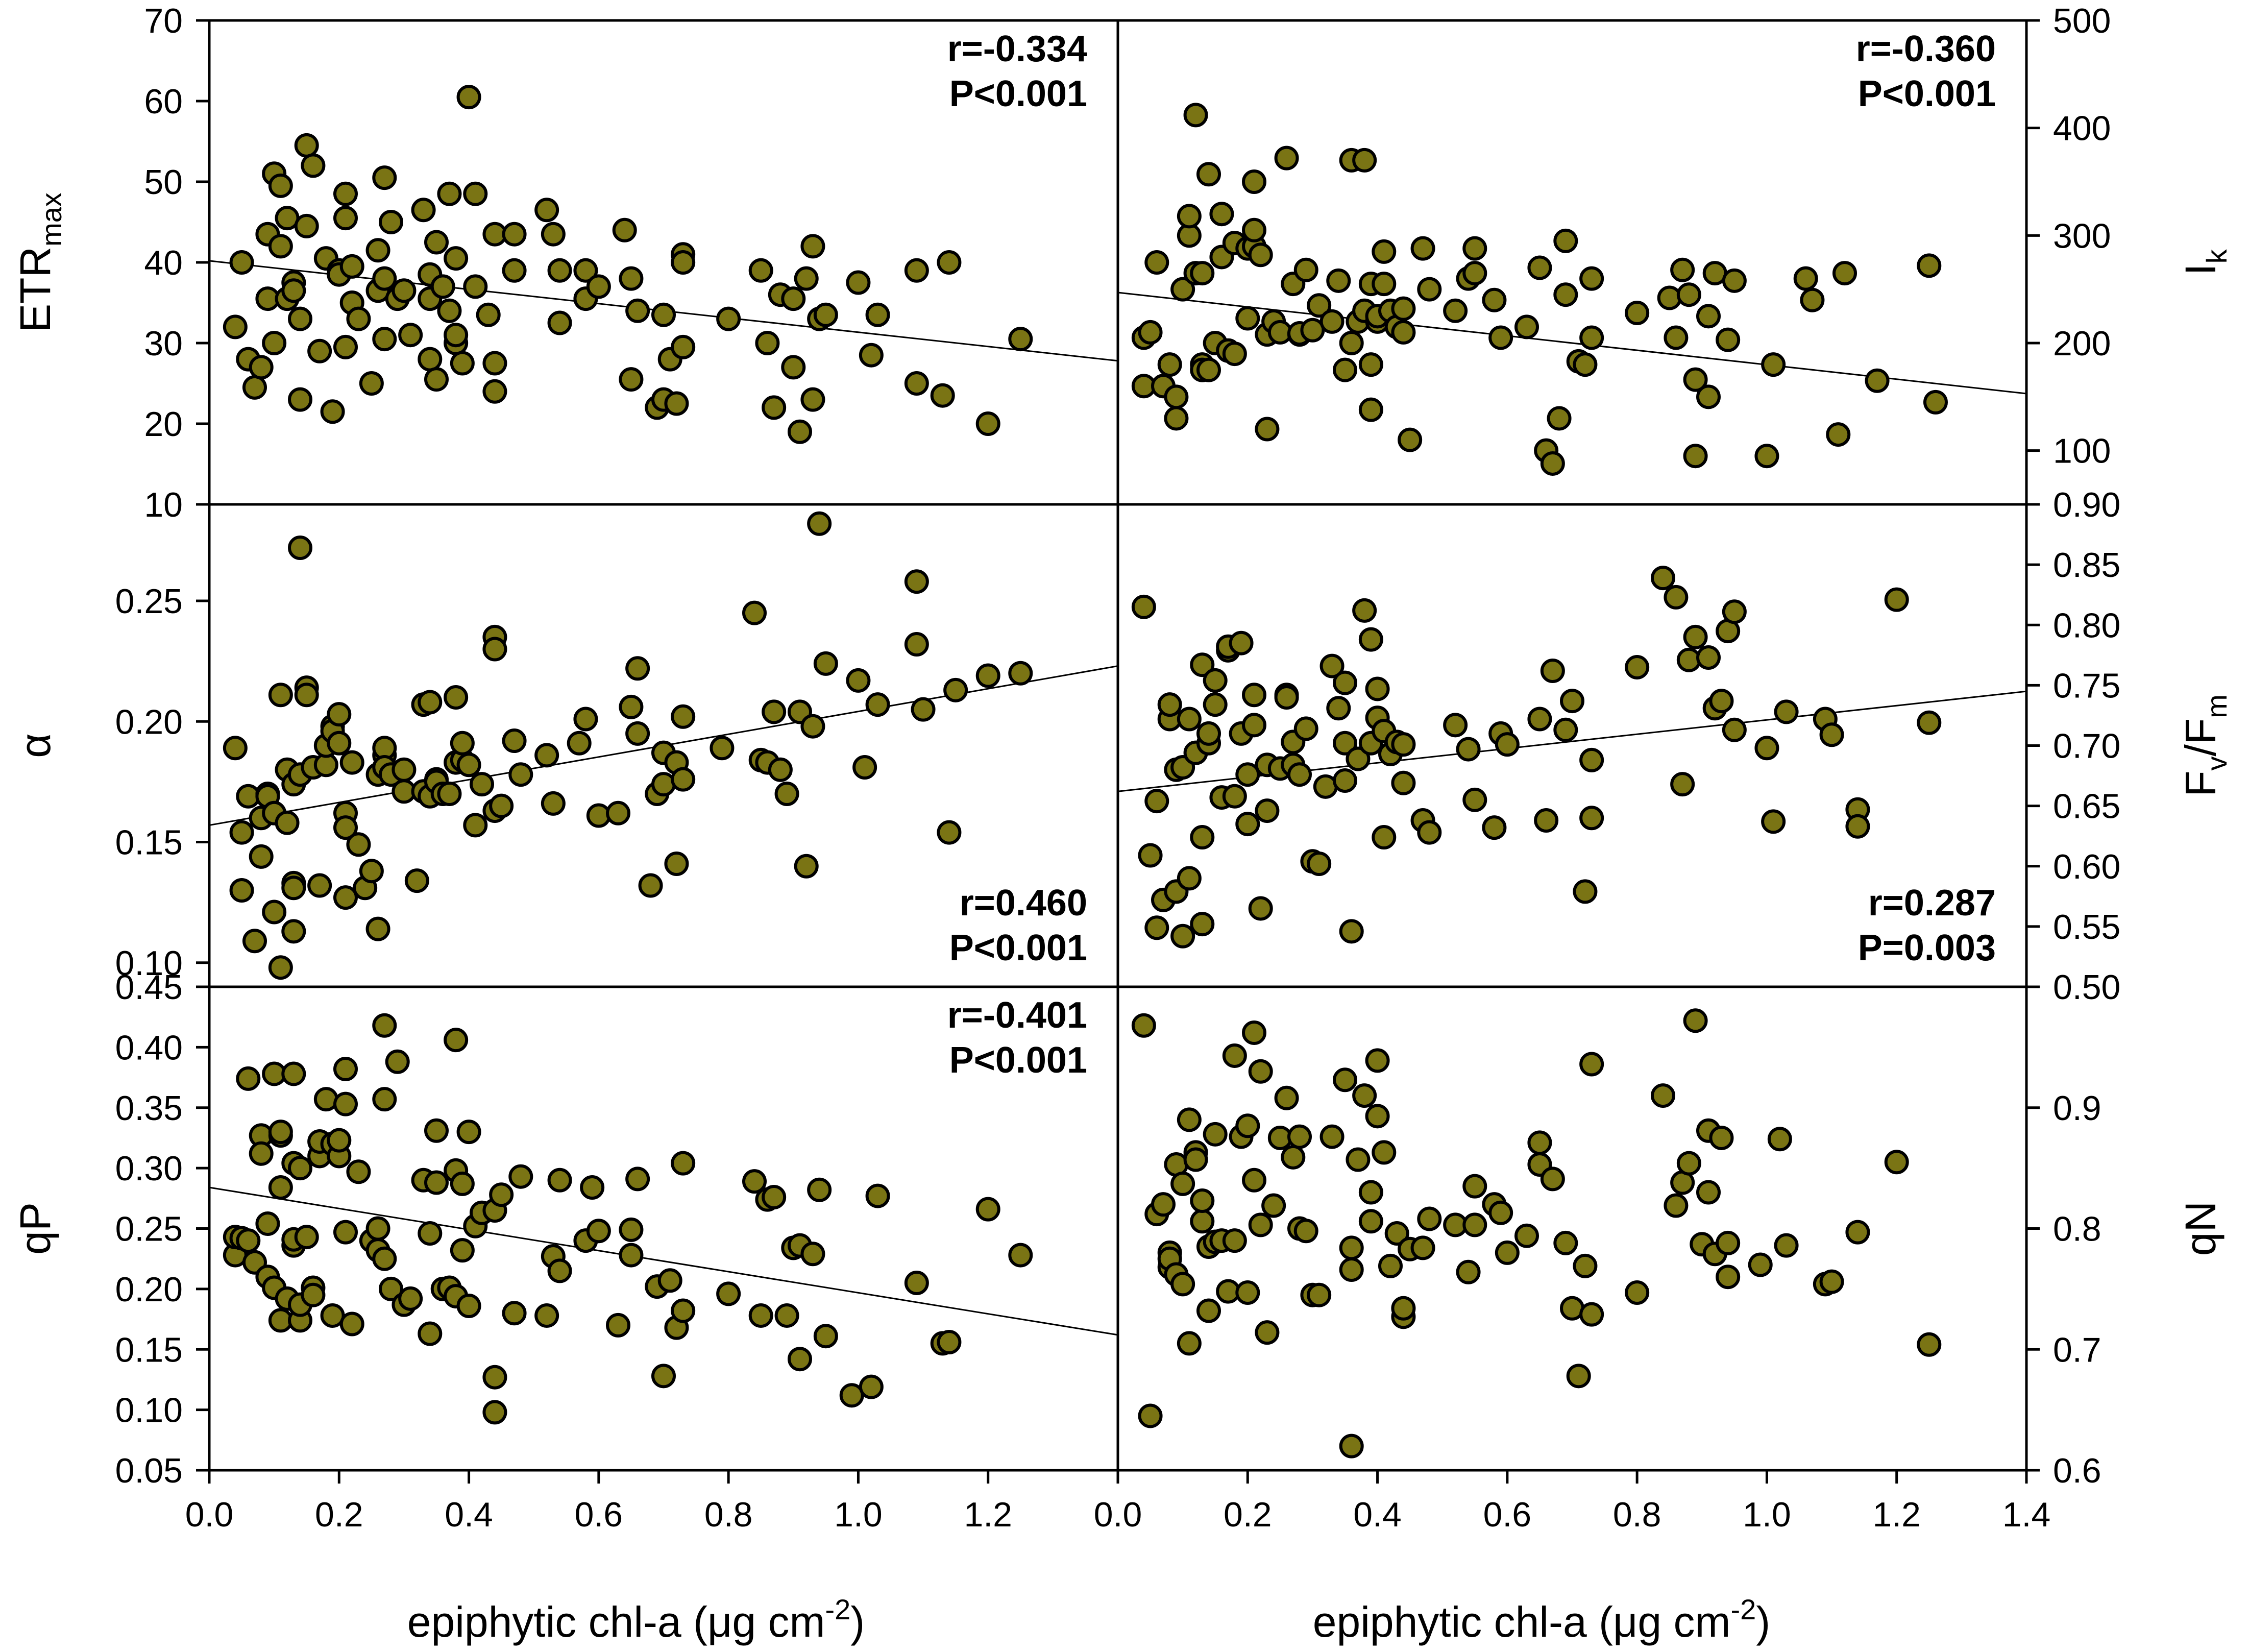  I want to click on fvfm-ytick-label: 0.90, so click(2086, 504).